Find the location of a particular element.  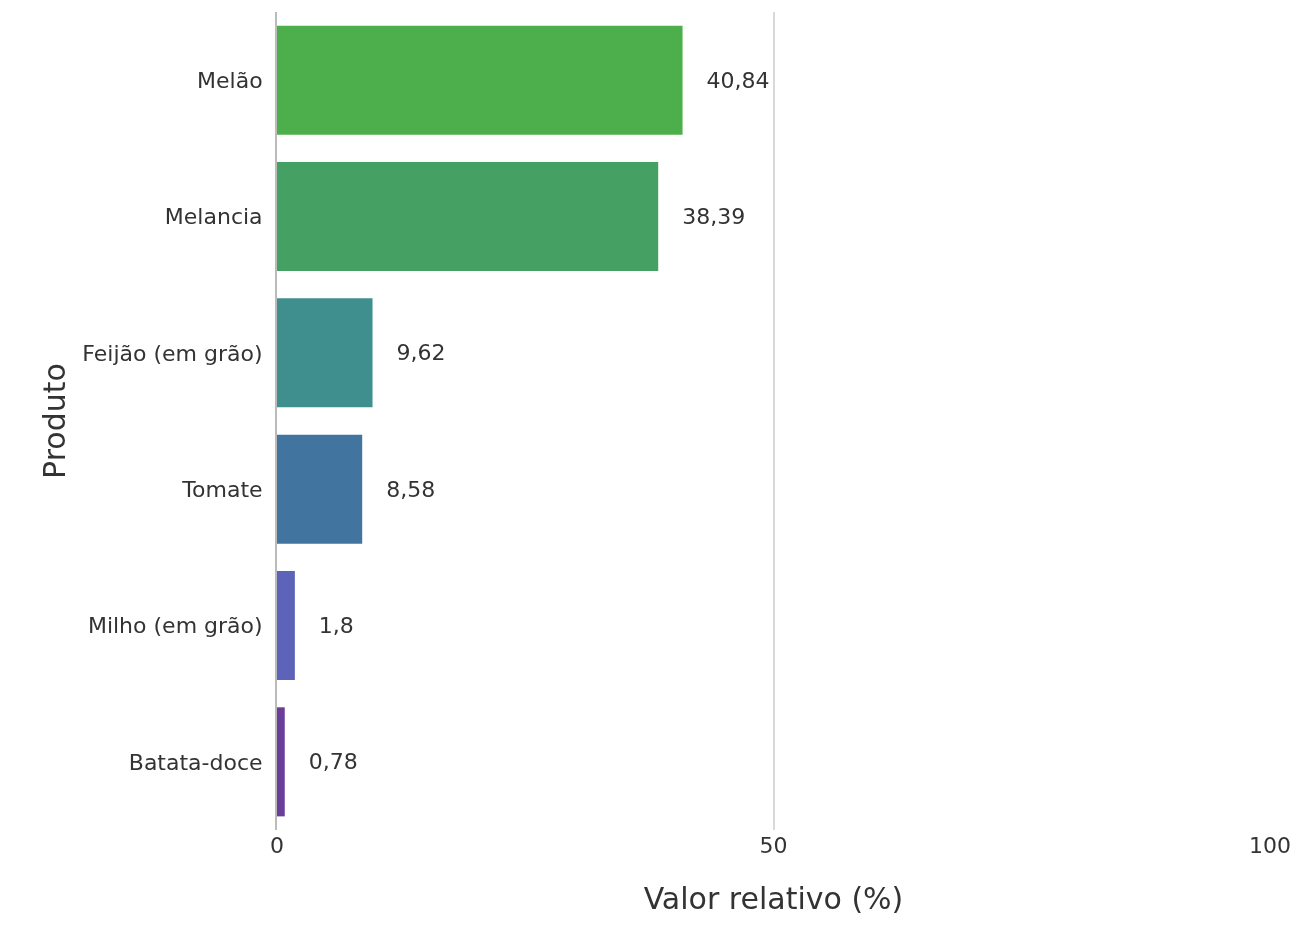

x-tick-label: 100 is located at coordinates (1270, 845).